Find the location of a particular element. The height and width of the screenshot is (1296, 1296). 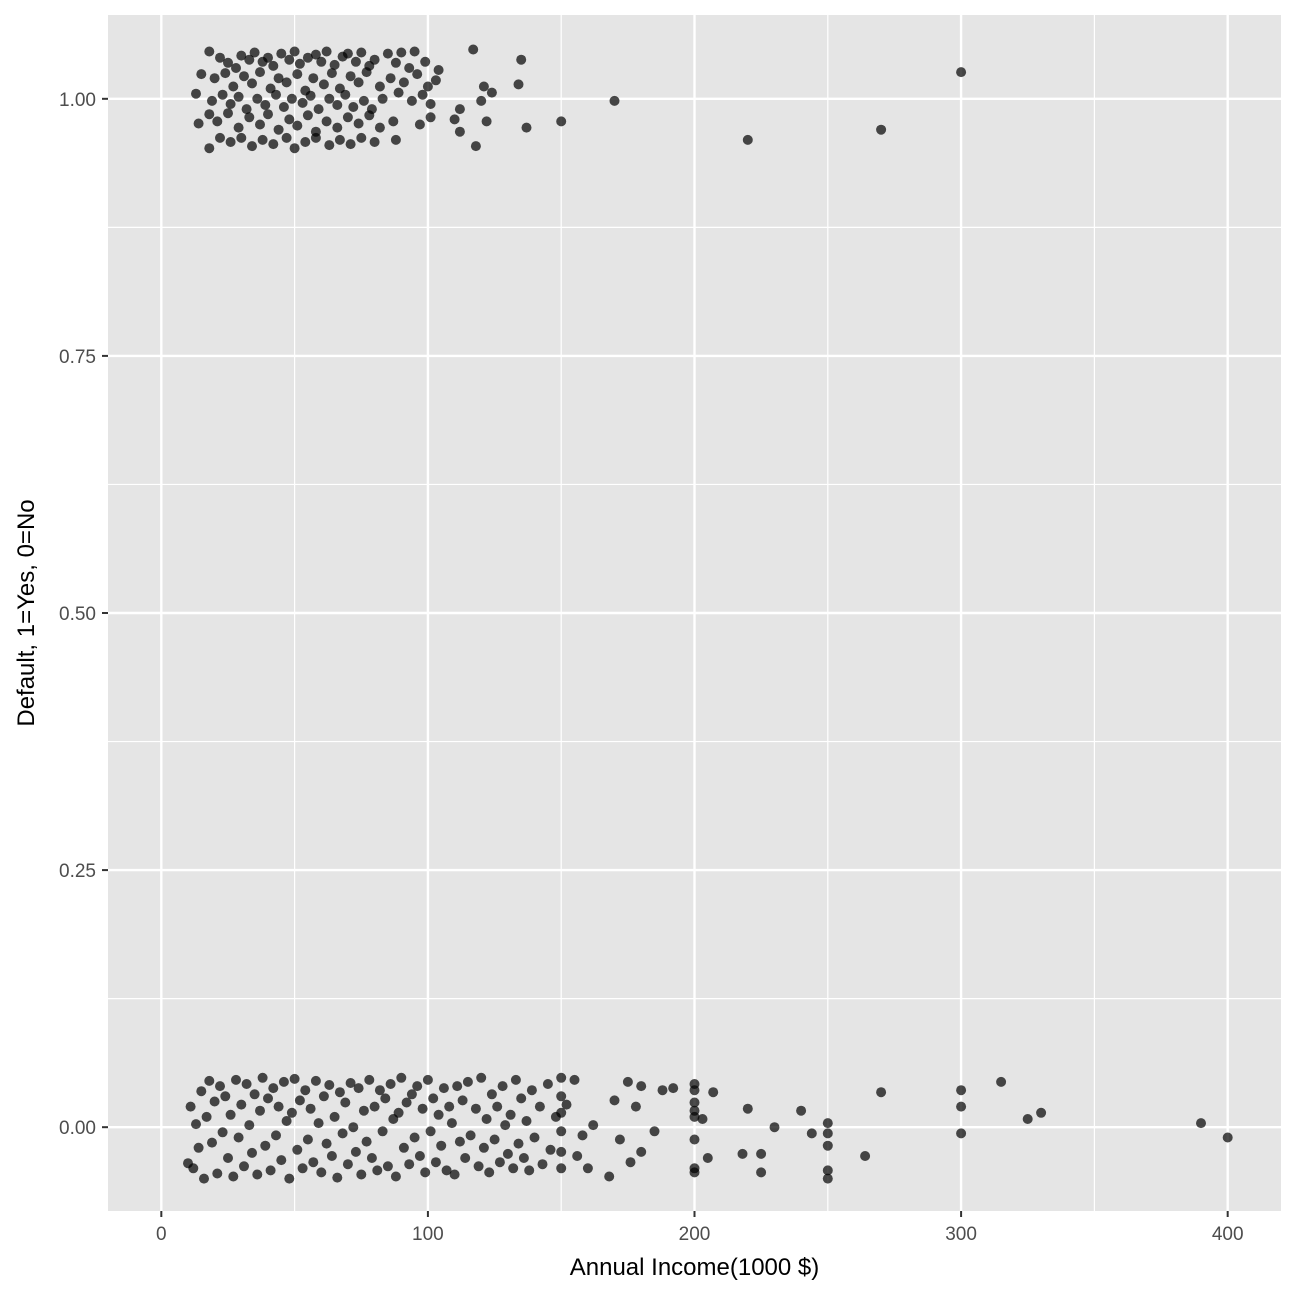

y-tick-label: 0.00 is located at coordinates (77, 1128).